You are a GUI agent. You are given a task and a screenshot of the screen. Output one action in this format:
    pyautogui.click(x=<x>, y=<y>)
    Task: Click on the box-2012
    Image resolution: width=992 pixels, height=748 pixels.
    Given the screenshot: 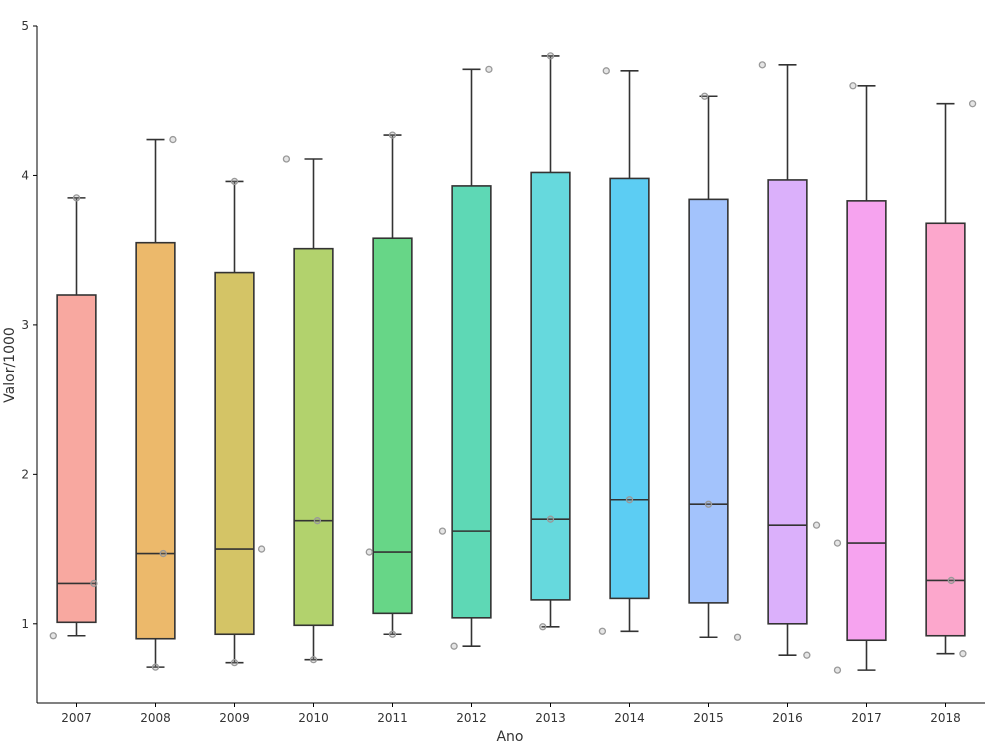 What is the action you would take?
    pyautogui.click(x=471, y=358)
    